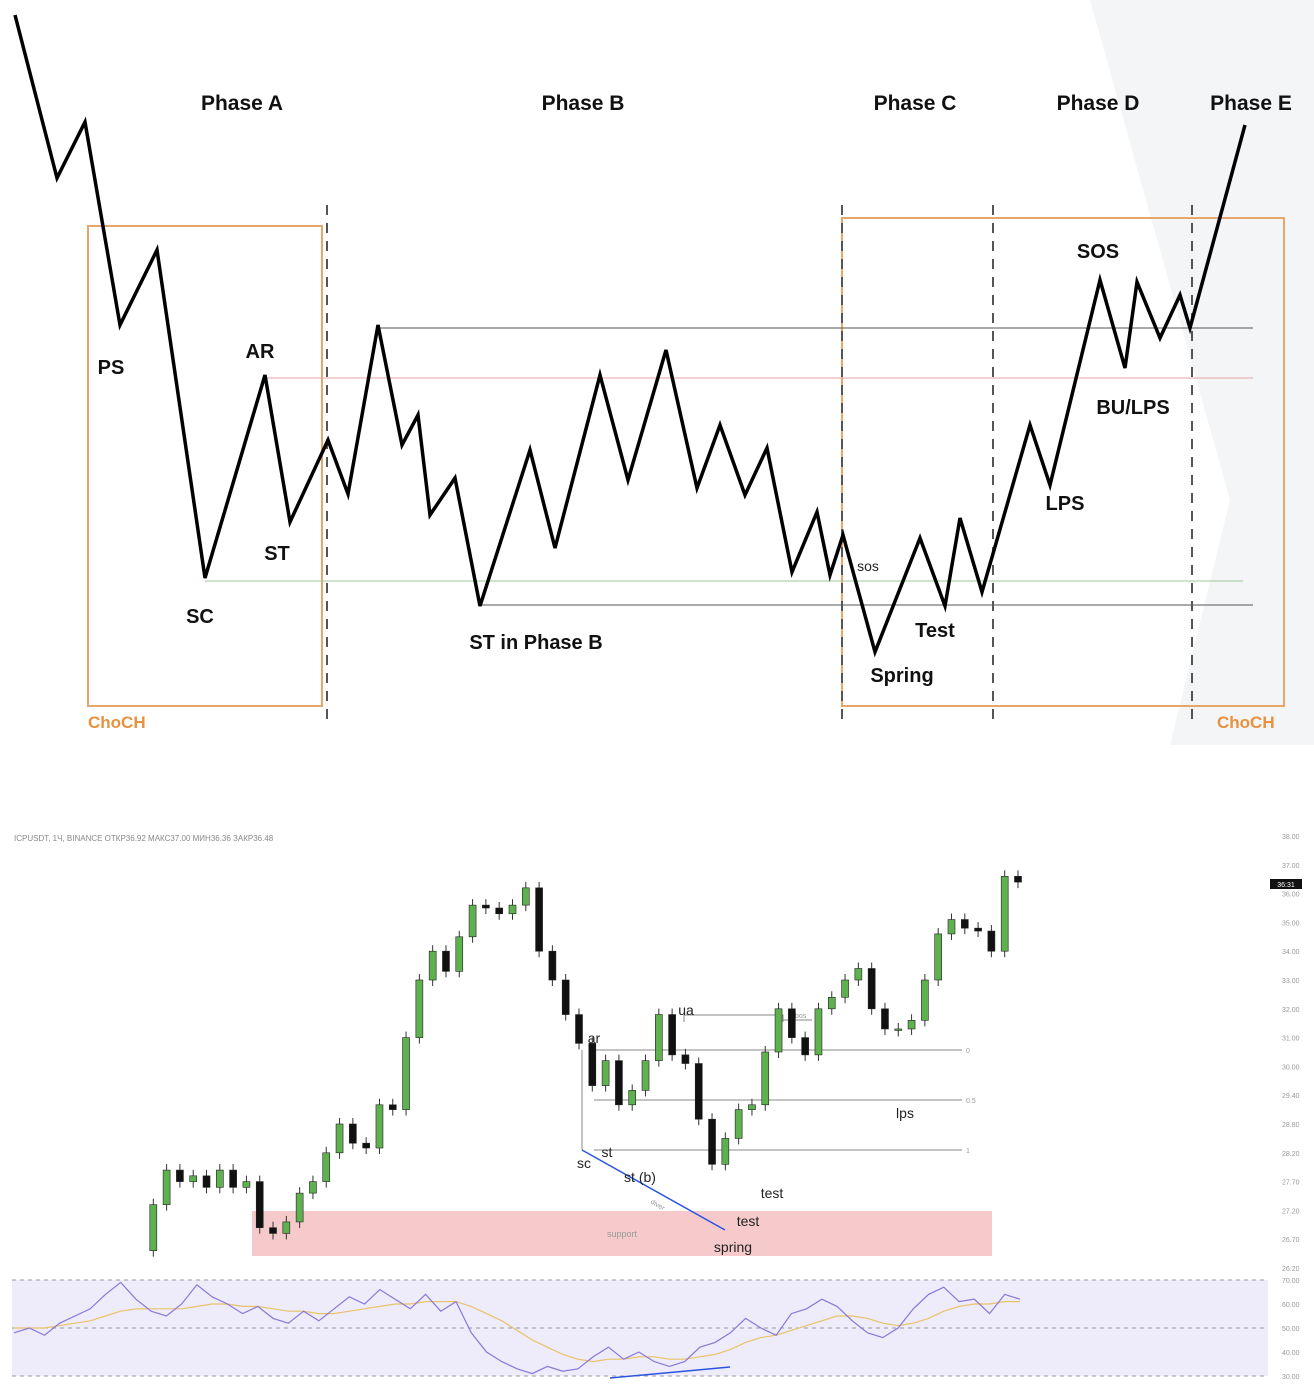  I want to click on choch-box, so click(205, 466).